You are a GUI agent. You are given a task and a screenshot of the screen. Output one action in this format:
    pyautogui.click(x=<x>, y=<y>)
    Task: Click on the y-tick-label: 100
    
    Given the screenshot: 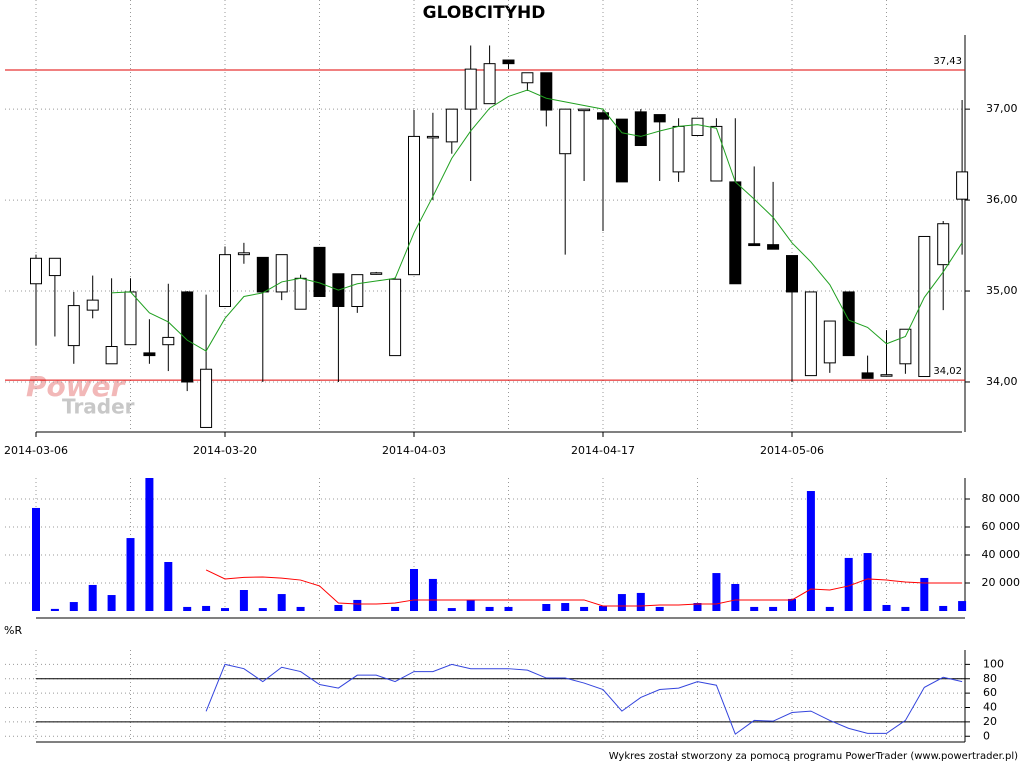 What is the action you would take?
    pyautogui.click(x=993, y=663)
    